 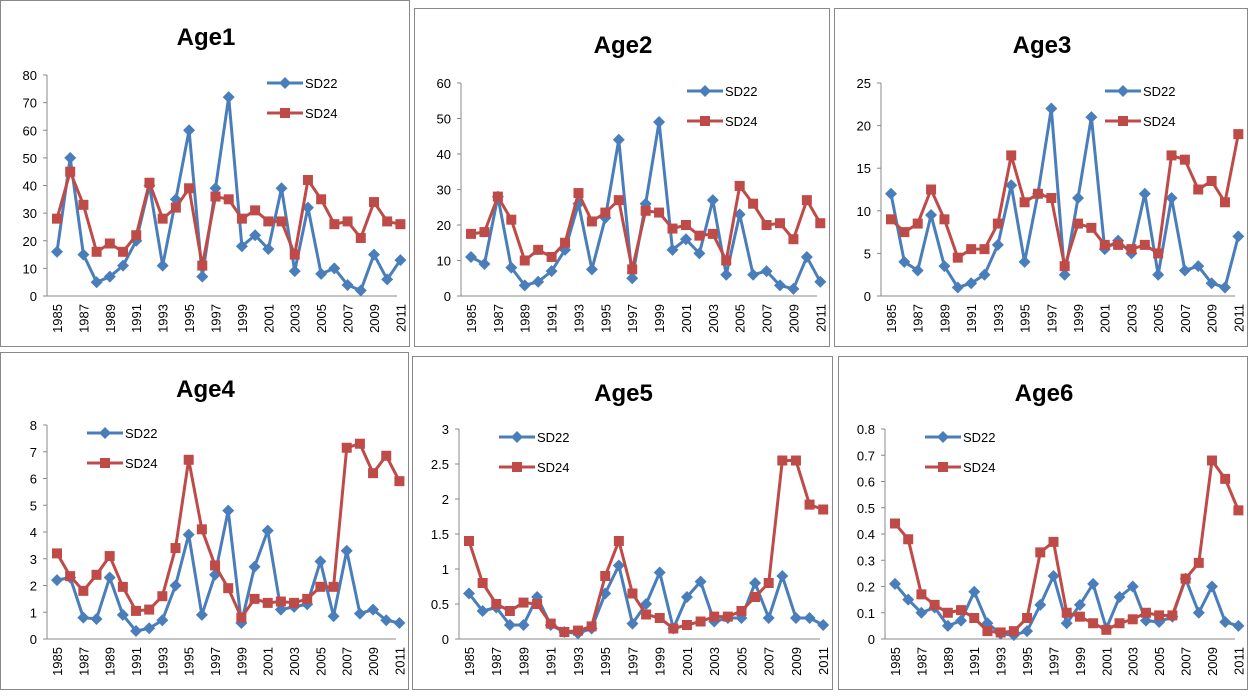 What do you see at coordinates (866, 560) in the screenshot?
I see `y-tick-label: 0.3` at bounding box center [866, 560].